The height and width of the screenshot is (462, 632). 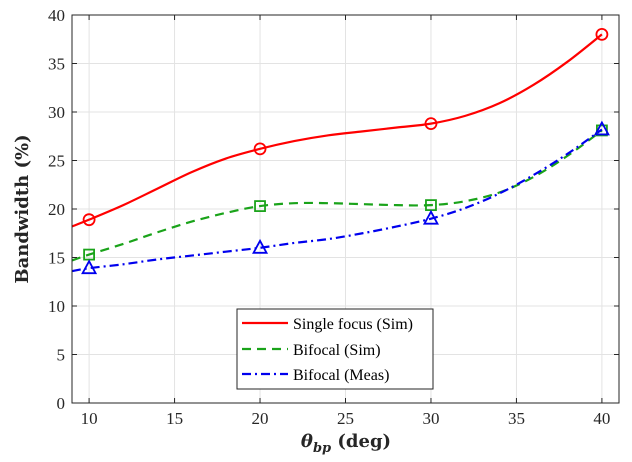 What do you see at coordinates (516, 418) in the screenshot?
I see `x-tick-label: 35` at bounding box center [516, 418].